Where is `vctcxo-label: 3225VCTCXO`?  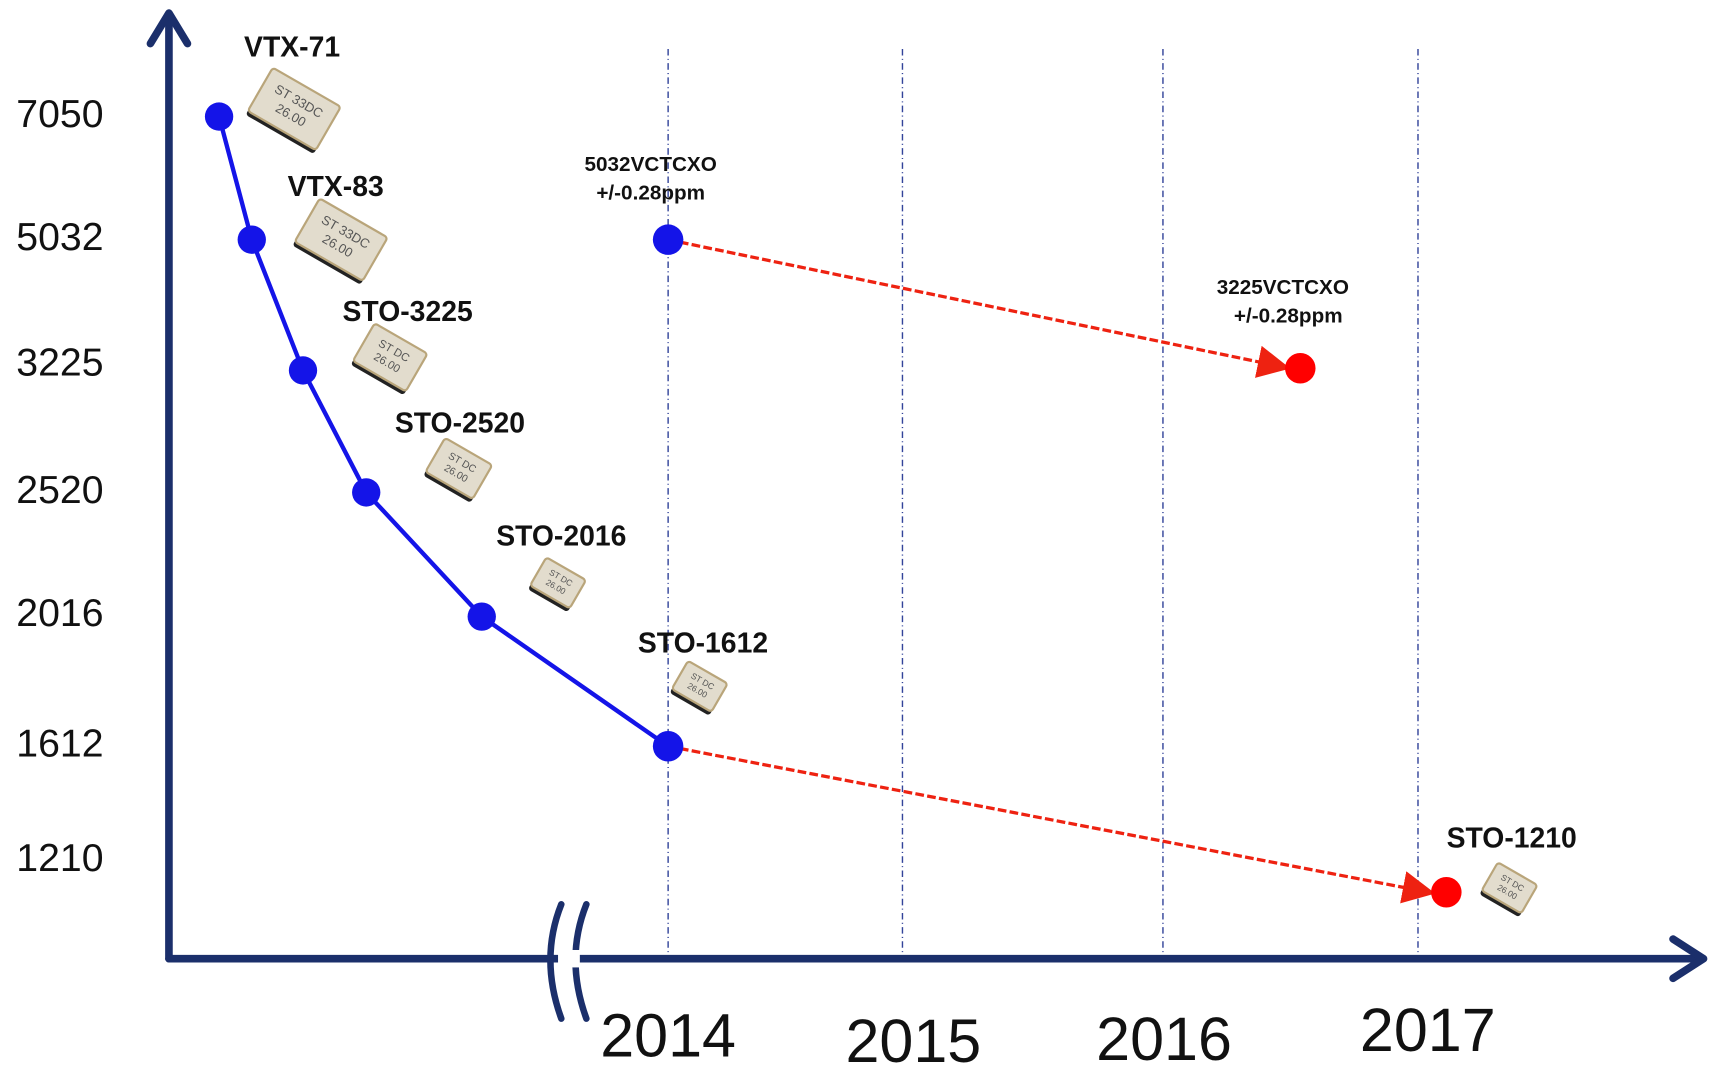
vctcxo-label: 3225VCTCXO is located at coordinates (1283, 287).